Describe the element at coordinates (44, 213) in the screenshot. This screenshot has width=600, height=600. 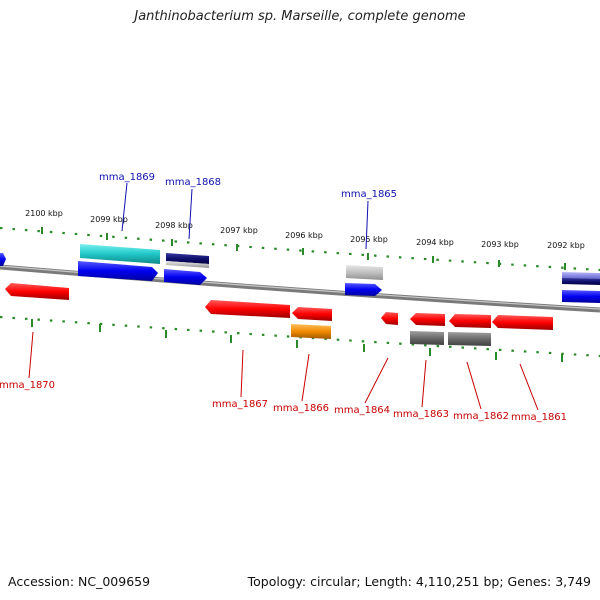
I see `tick-label: 2100 kbp` at that location.